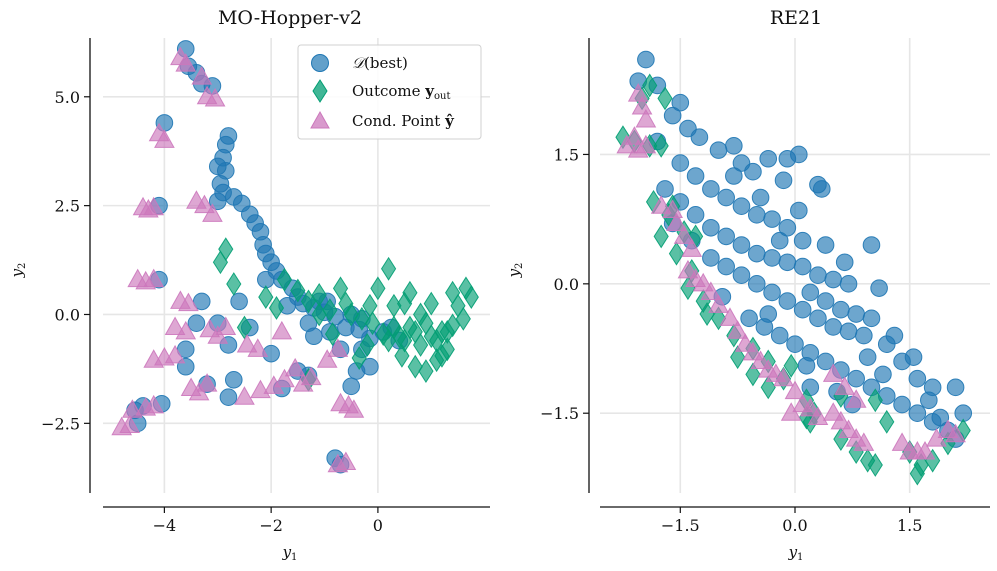 Image resolution: width=997 pixels, height=571 pixels. What do you see at coordinates (67, 206) in the screenshot?
I see `y-tick-label: 2.5` at bounding box center [67, 206].